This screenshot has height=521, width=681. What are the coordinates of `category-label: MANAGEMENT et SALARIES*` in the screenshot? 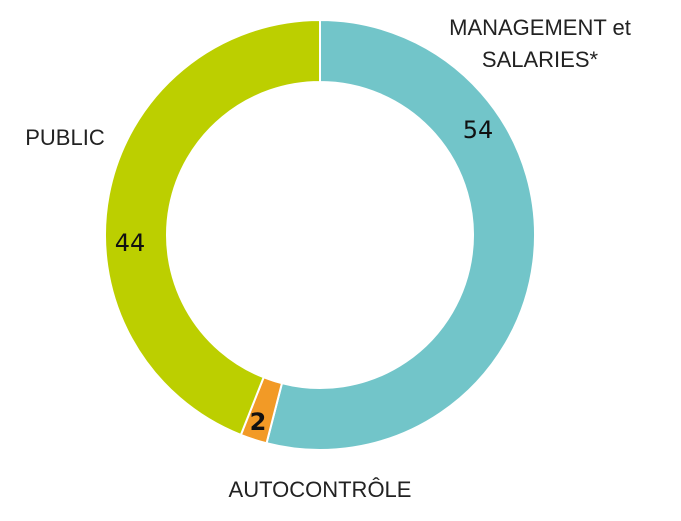 It's located at (540, 43).